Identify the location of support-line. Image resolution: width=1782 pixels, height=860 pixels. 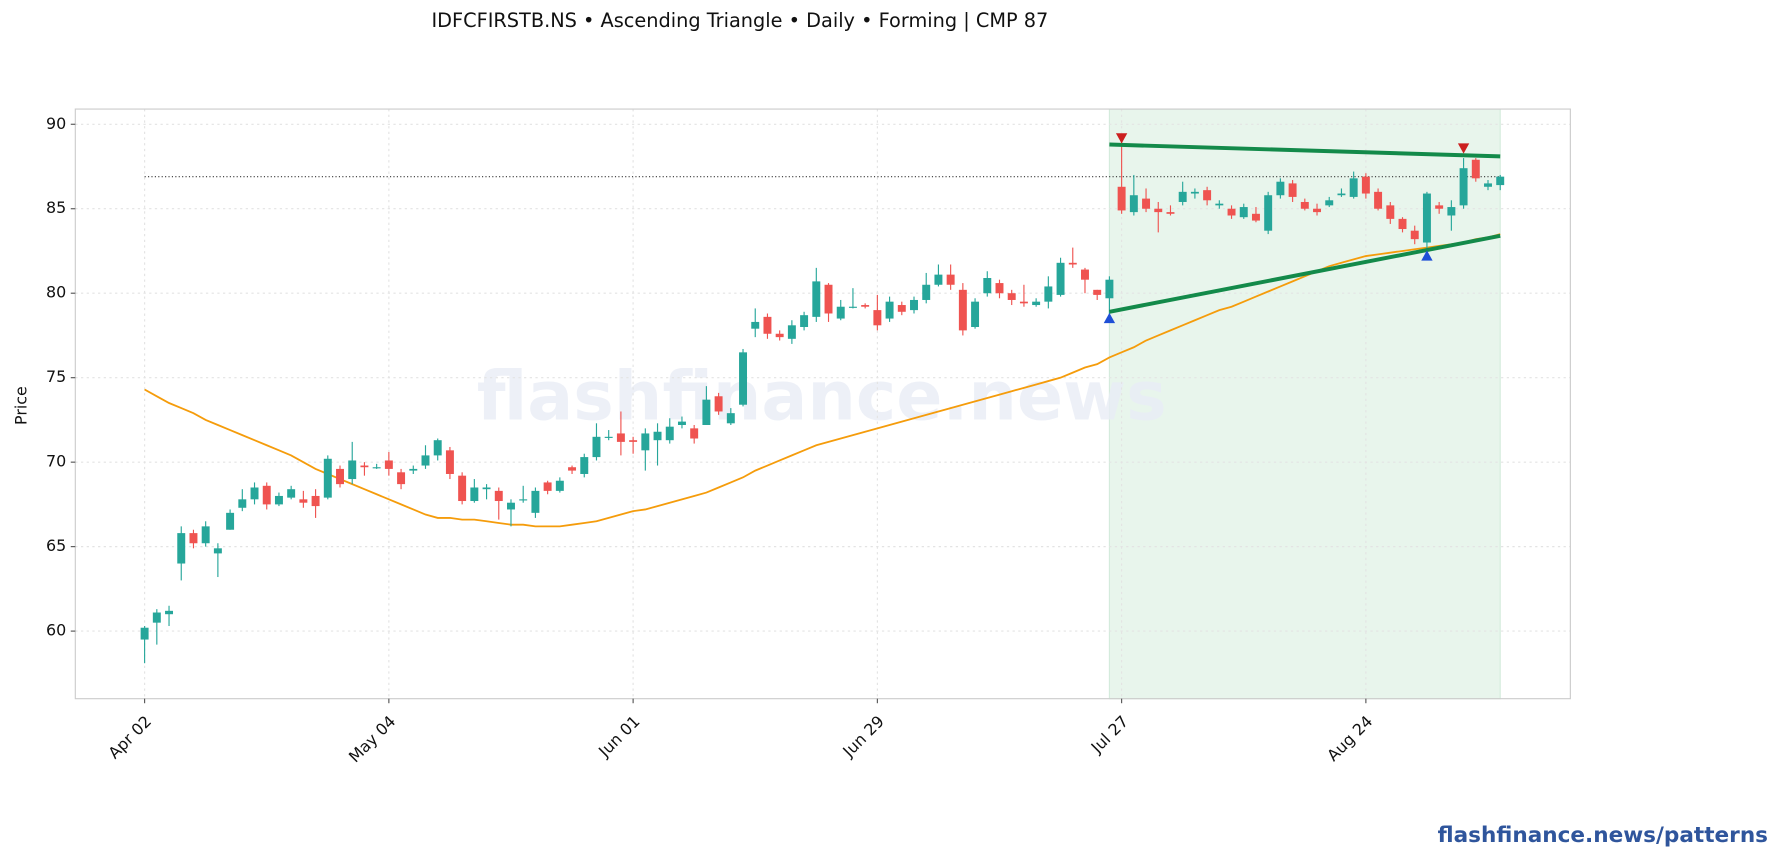
(1305, 273).